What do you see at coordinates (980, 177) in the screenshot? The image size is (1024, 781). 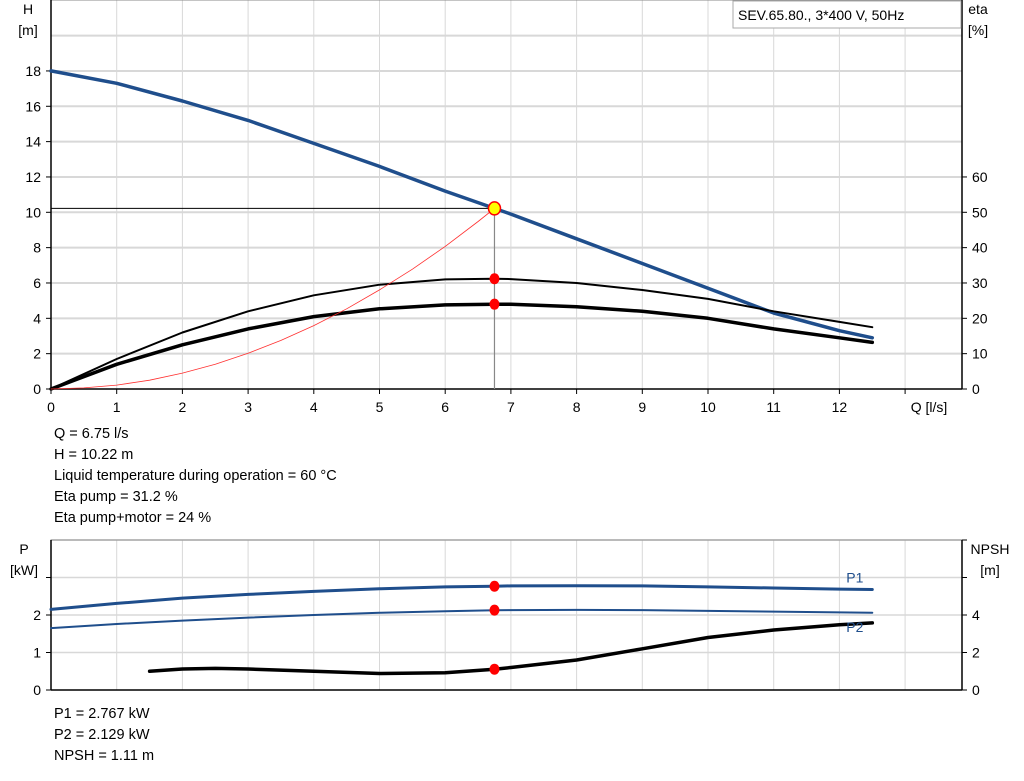 I see `y2-tick-label: 60` at bounding box center [980, 177].